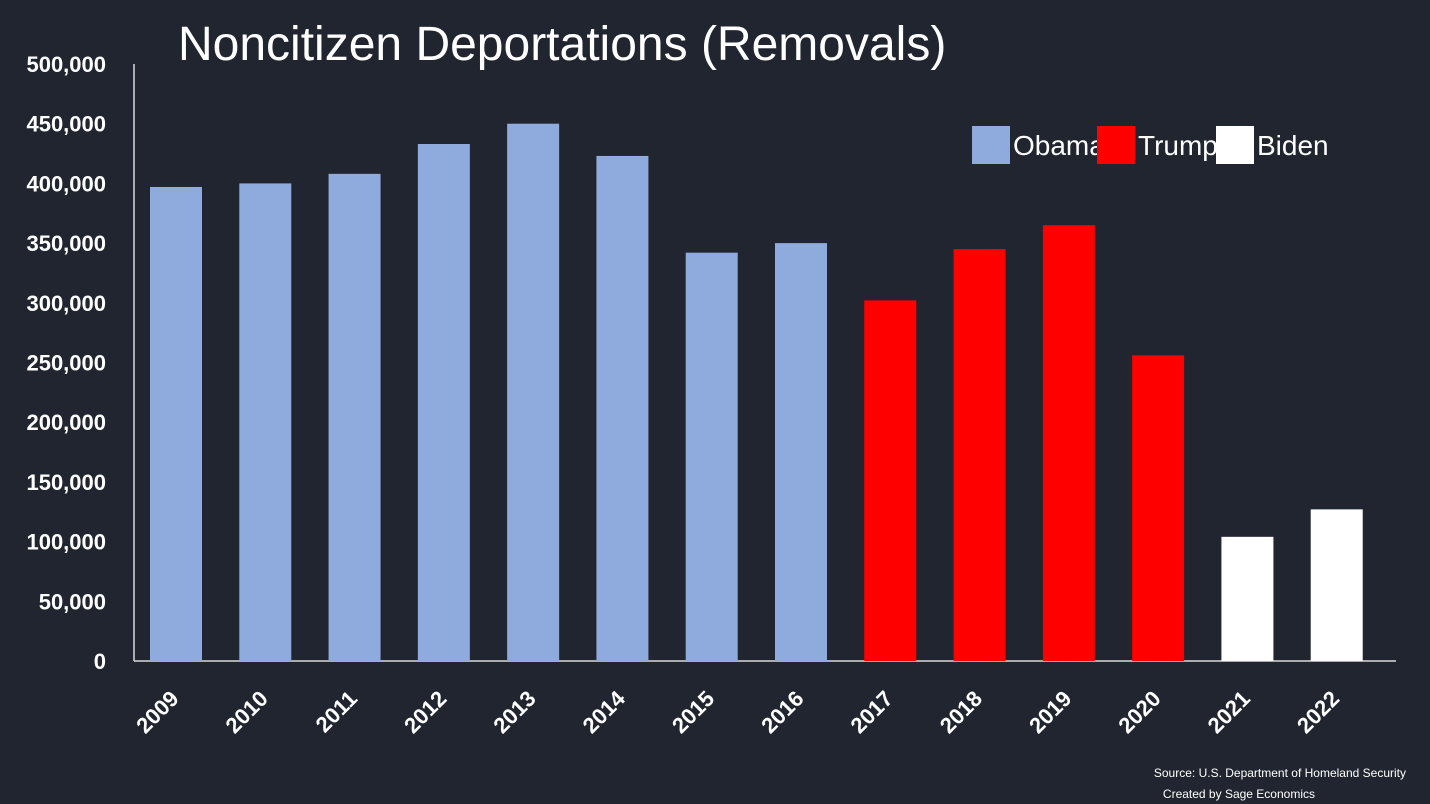 The image size is (1430, 804). What do you see at coordinates (979, 455) in the screenshot?
I see `bar-2018` at bounding box center [979, 455].